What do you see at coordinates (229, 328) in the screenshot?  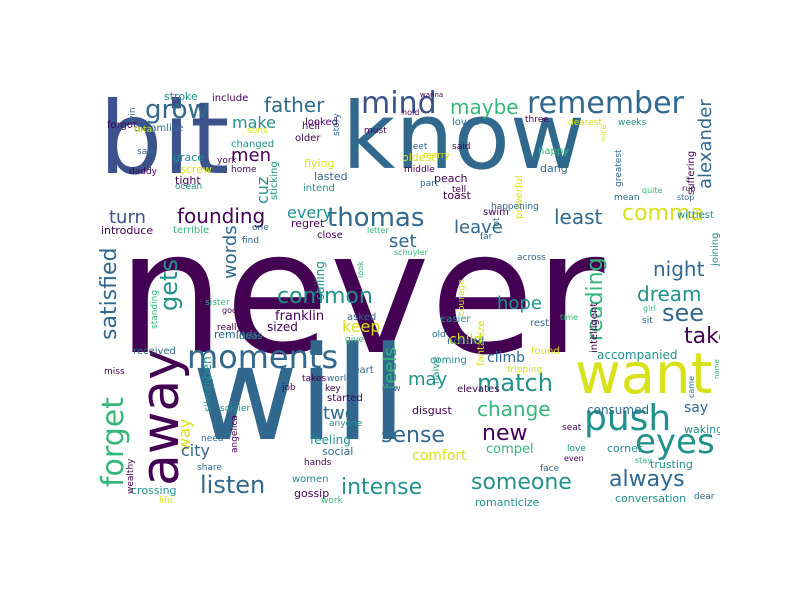 I see `word-really: really` at bounding box center [229, 328].